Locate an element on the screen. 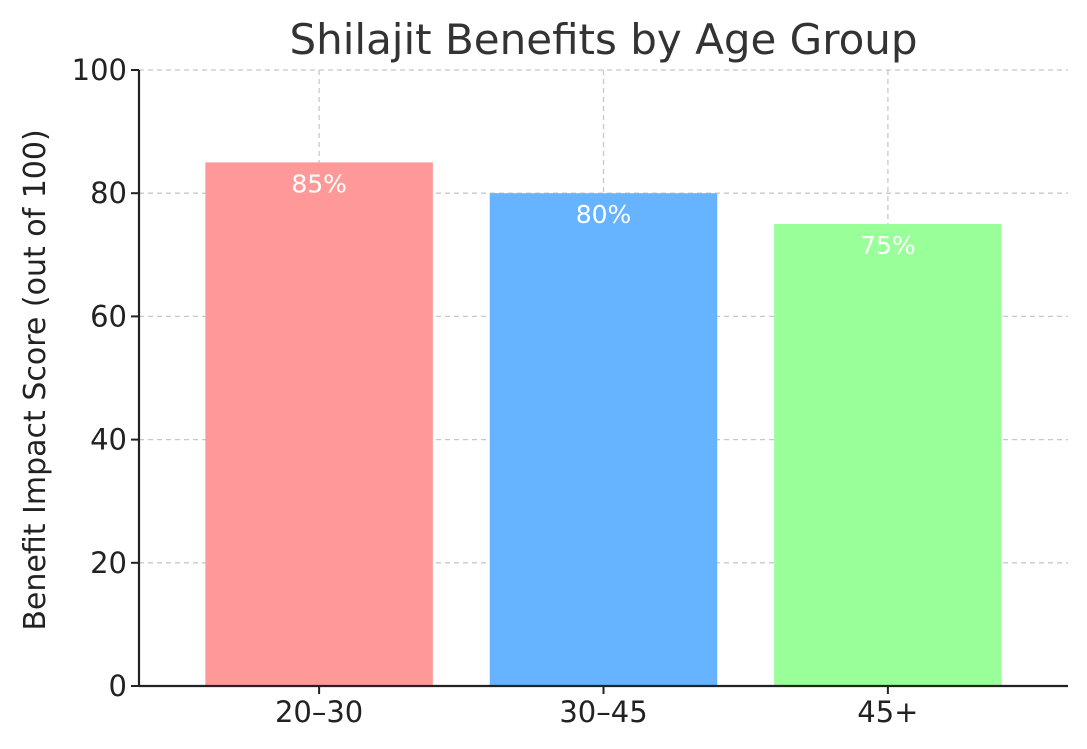 The height and width of the screenshot is (749, 1087). y-axis-label: Benefit Impact Score (out of 100) is located at coordinates (35, 379).